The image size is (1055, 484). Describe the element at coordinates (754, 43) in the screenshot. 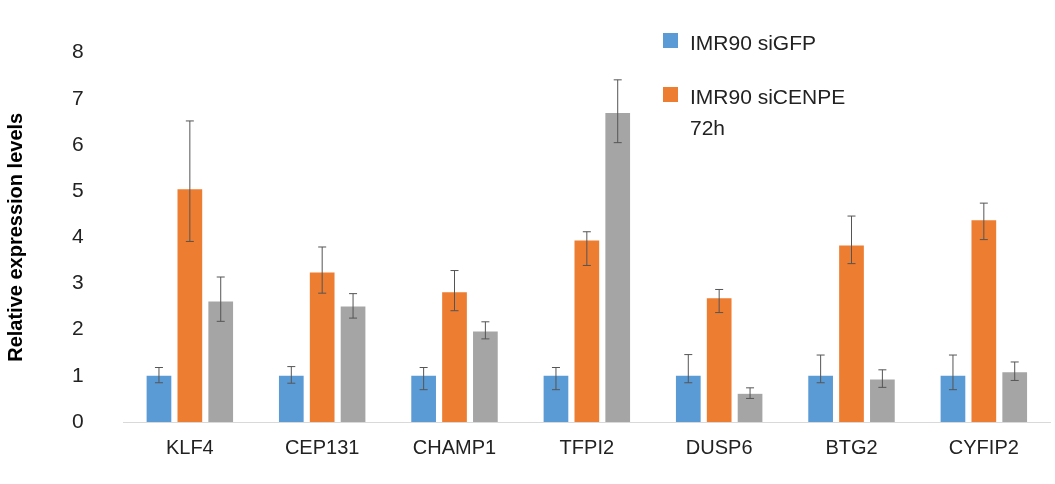

I see `legend-label: IMR90 siGFP` at that location.